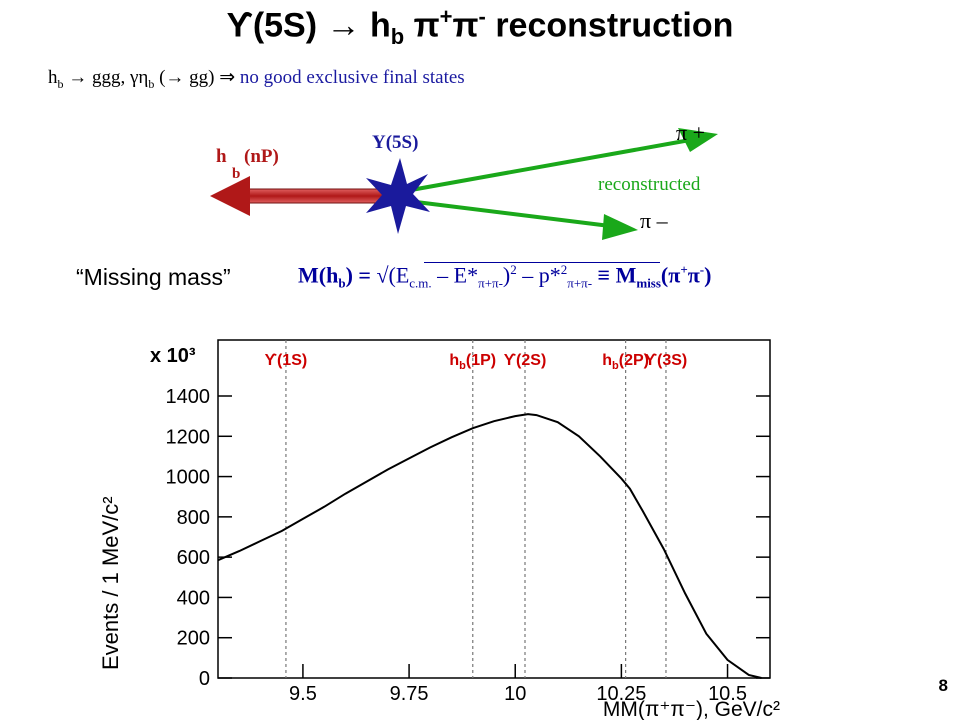 This screenshot has height=720, width=960. Describe the element at coordinates (236, 174) in the screenshot. I see `hb-label-sub: b` at that location.